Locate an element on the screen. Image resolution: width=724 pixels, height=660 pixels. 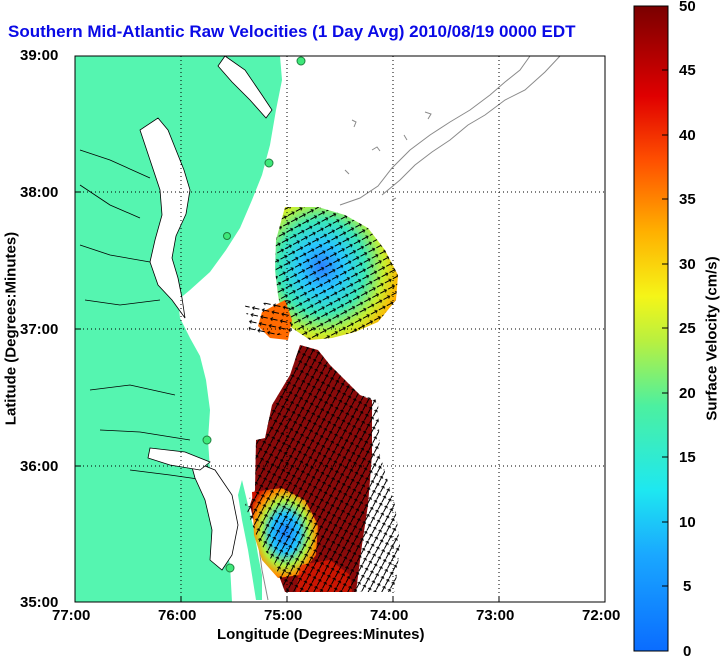
colorbar-title: Surface Velocity (cm/s) is located at coordinates (712, 338).